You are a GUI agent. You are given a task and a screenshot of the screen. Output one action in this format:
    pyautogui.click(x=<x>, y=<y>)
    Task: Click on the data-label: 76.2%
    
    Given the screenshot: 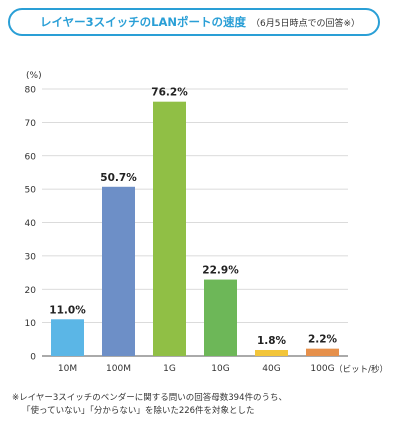 What is the action you would take?
    pyautogui.click(x=169, y=93)
    